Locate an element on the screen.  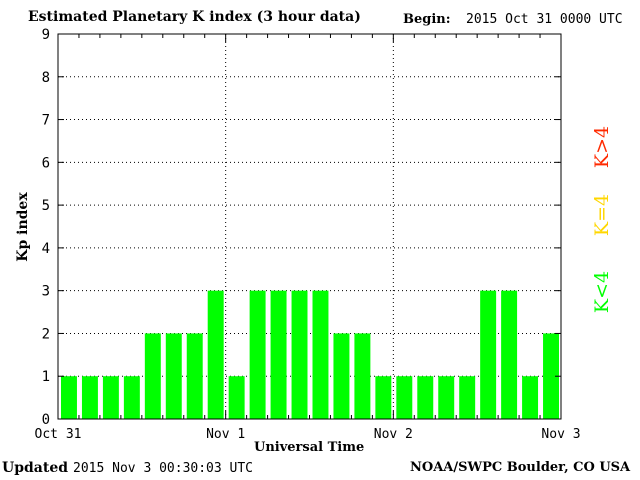
ylabel-layer: Kp index is located at coordinates (23, 227).